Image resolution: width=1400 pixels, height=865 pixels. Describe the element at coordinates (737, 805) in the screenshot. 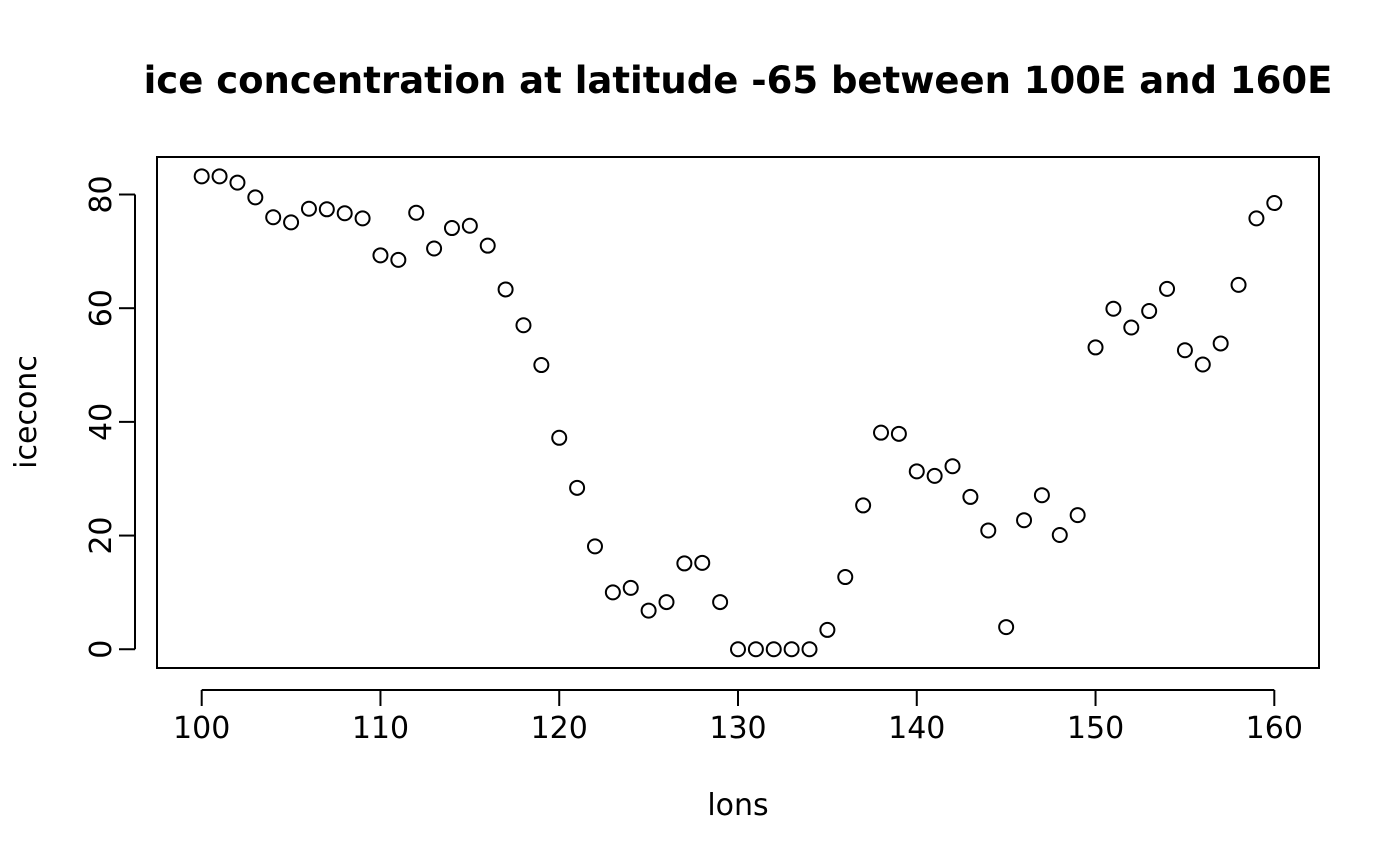

I see `x-axis-label: lons` at that location.